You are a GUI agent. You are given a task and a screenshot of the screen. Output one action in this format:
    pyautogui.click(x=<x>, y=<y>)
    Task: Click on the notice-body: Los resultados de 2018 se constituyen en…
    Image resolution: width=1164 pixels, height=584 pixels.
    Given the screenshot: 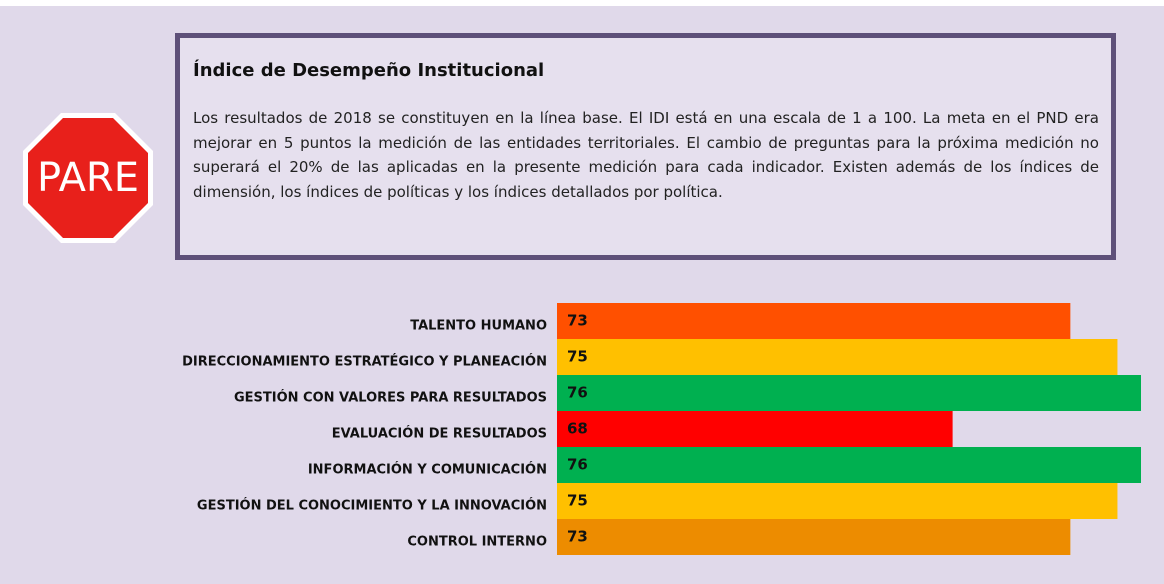 What is the action you would take?
    pyautogui.click(x=646, y=155)
    